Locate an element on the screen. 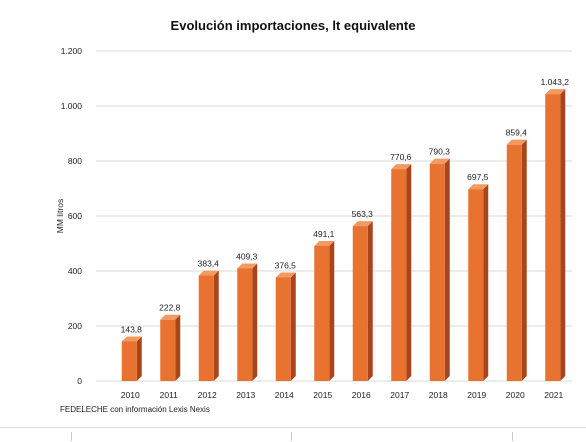  x-tick-label: 2017 is located at coordinates (399, 395).